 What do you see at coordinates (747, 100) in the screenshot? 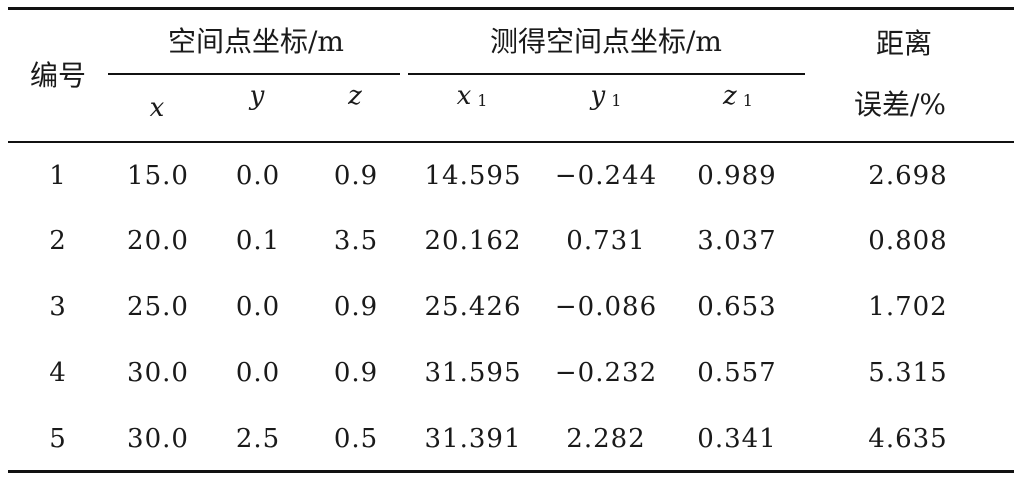
I see `header-z1-subscript: 1` at bounding box center [747, 100].